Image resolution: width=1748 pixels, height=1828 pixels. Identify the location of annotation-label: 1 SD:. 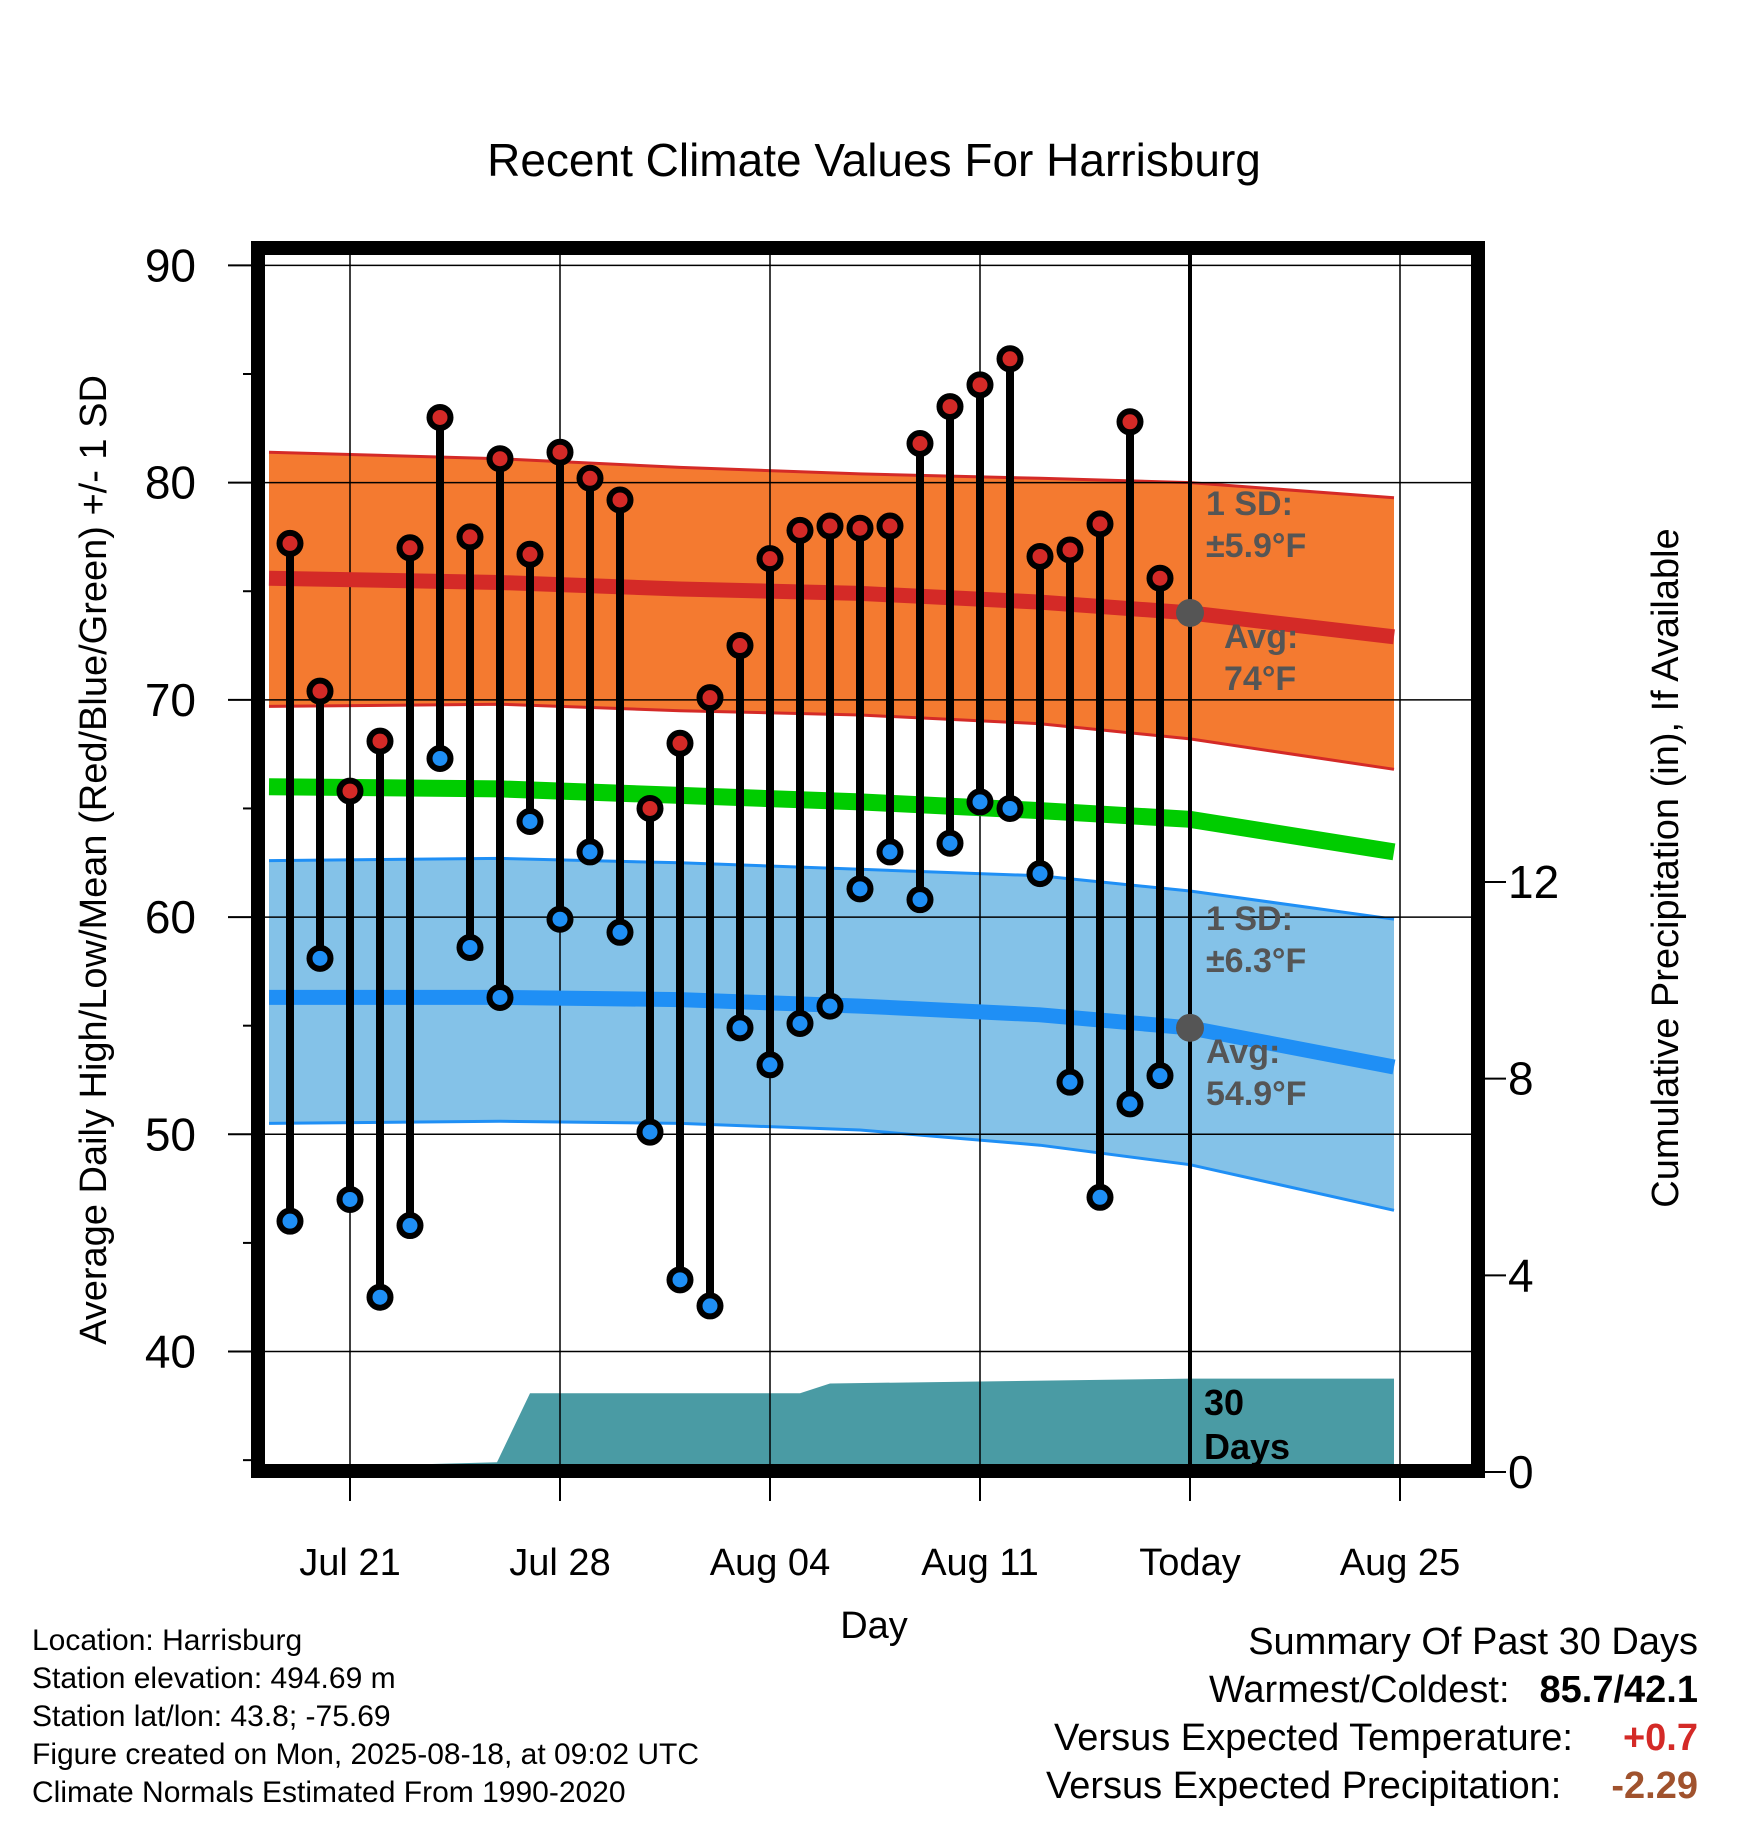
(1249, 504).